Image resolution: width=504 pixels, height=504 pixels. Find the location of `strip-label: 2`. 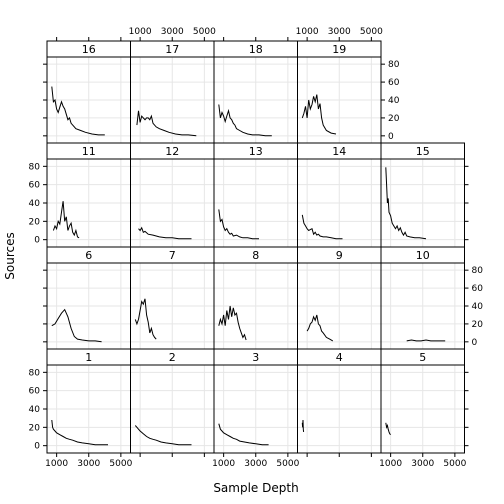

strip-label: 2 is located at coordinates (172, 357).